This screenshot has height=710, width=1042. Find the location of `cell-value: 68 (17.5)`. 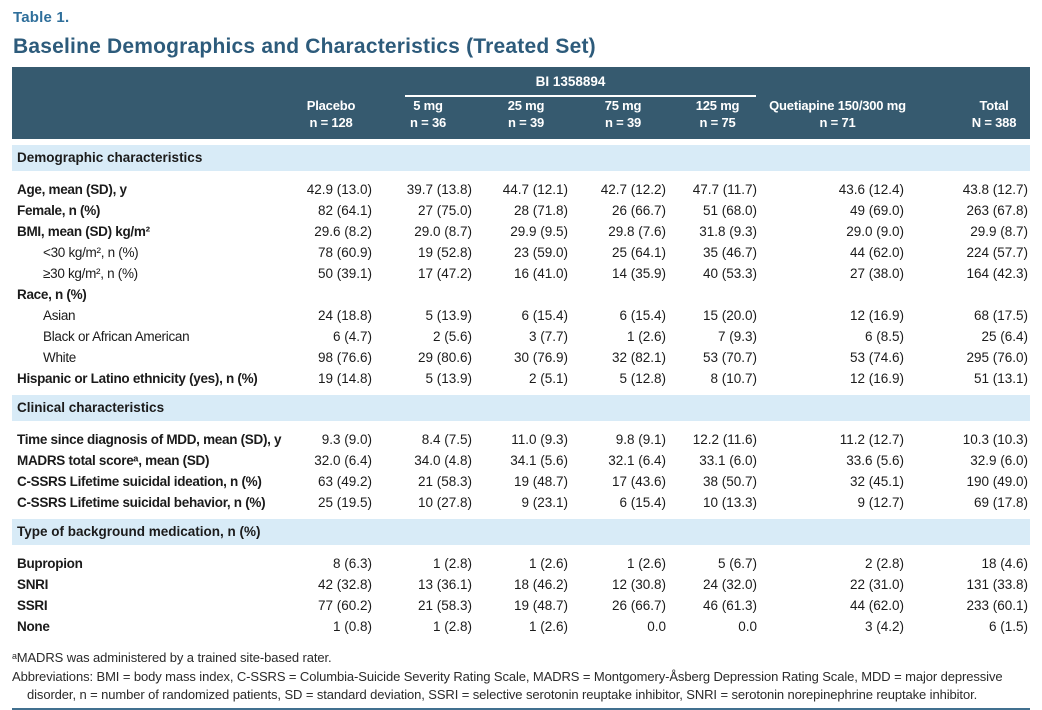

cell-value: 68 (17.5) is located at coordinates (1000, 315).